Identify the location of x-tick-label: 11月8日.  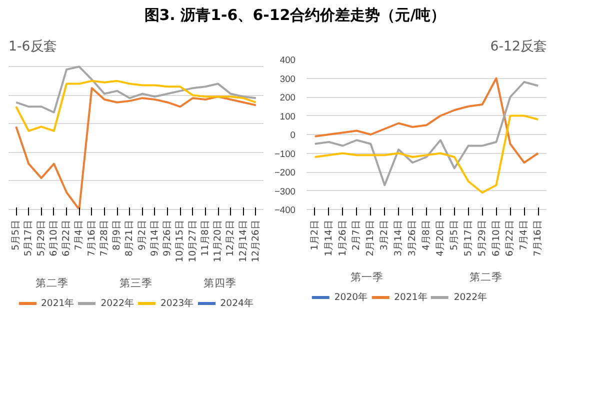
(205, 238).